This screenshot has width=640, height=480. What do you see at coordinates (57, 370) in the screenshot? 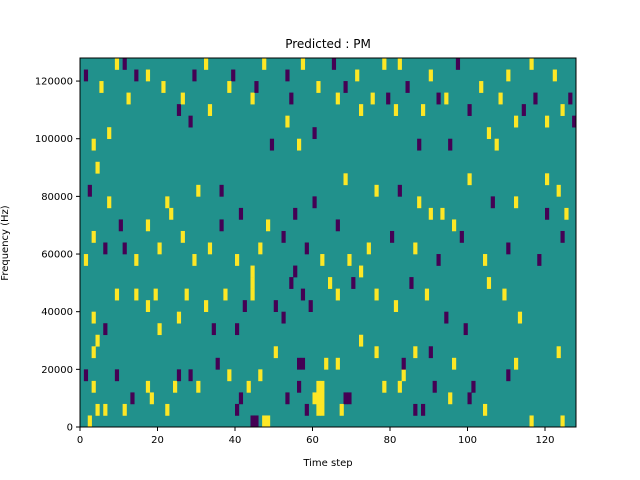
I see `y-tick-label: 20000` at bounding box center [57, 370].